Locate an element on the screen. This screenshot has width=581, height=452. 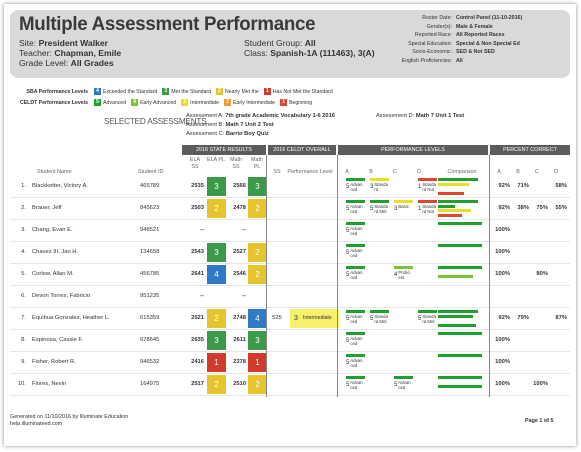
student-name: Chang, Evan E. is located at coordinates (52, 230).